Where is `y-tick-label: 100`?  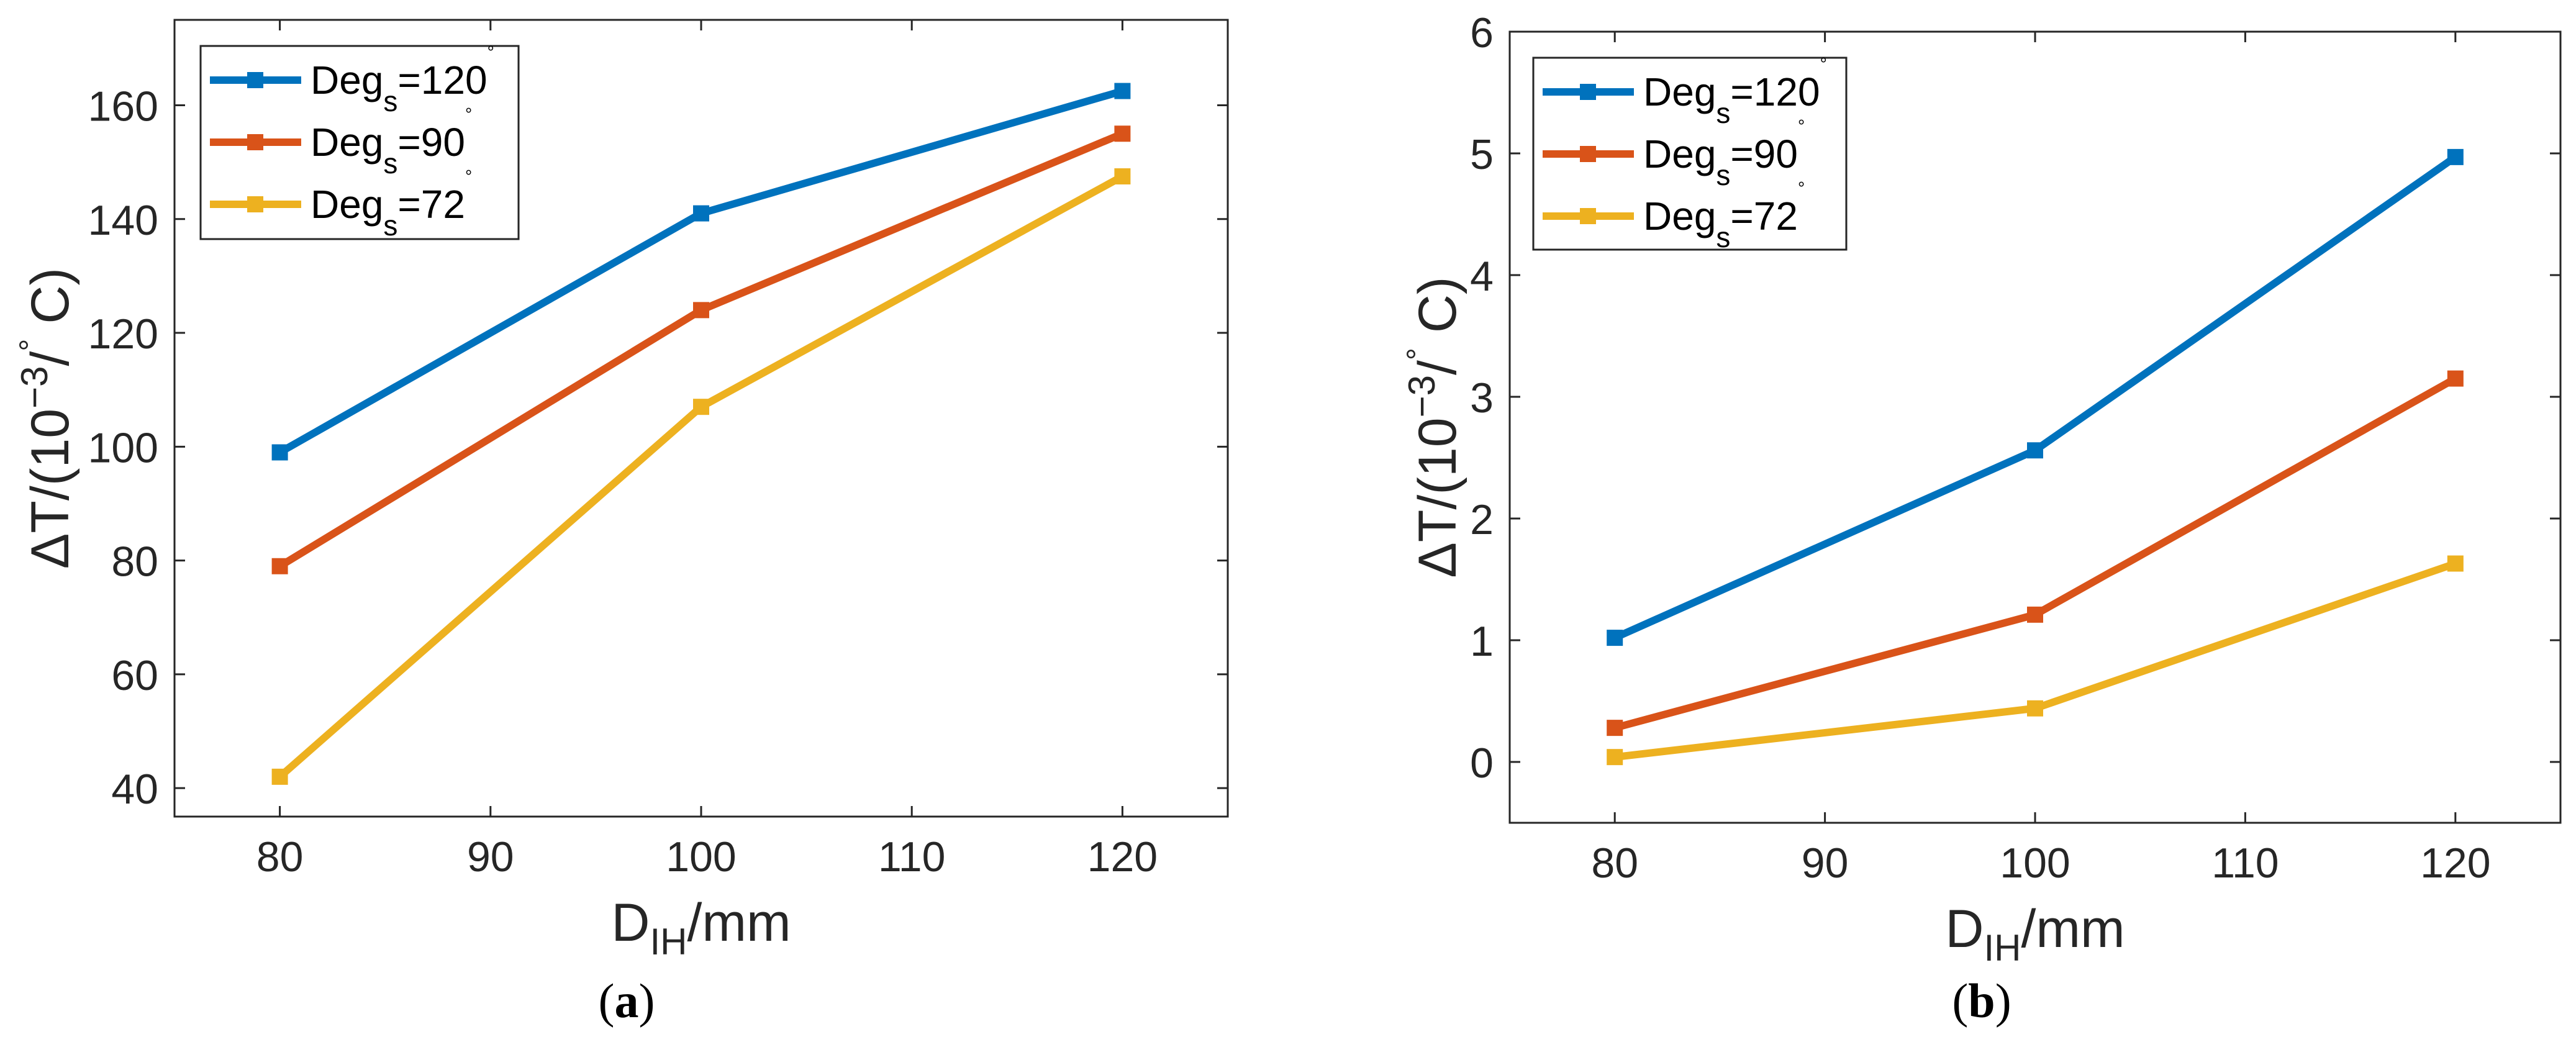 y-tick-label: 100 is located at coordinates (123, 447).